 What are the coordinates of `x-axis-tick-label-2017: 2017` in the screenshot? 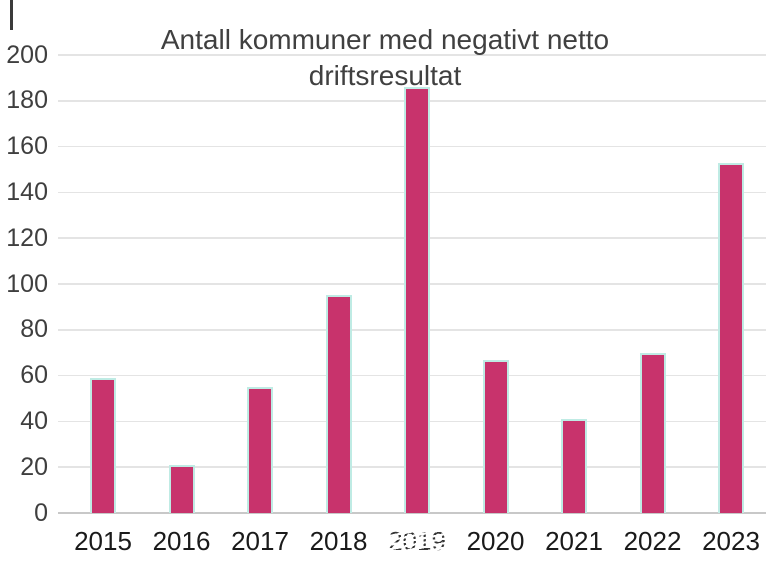 It's located at (260, 541).